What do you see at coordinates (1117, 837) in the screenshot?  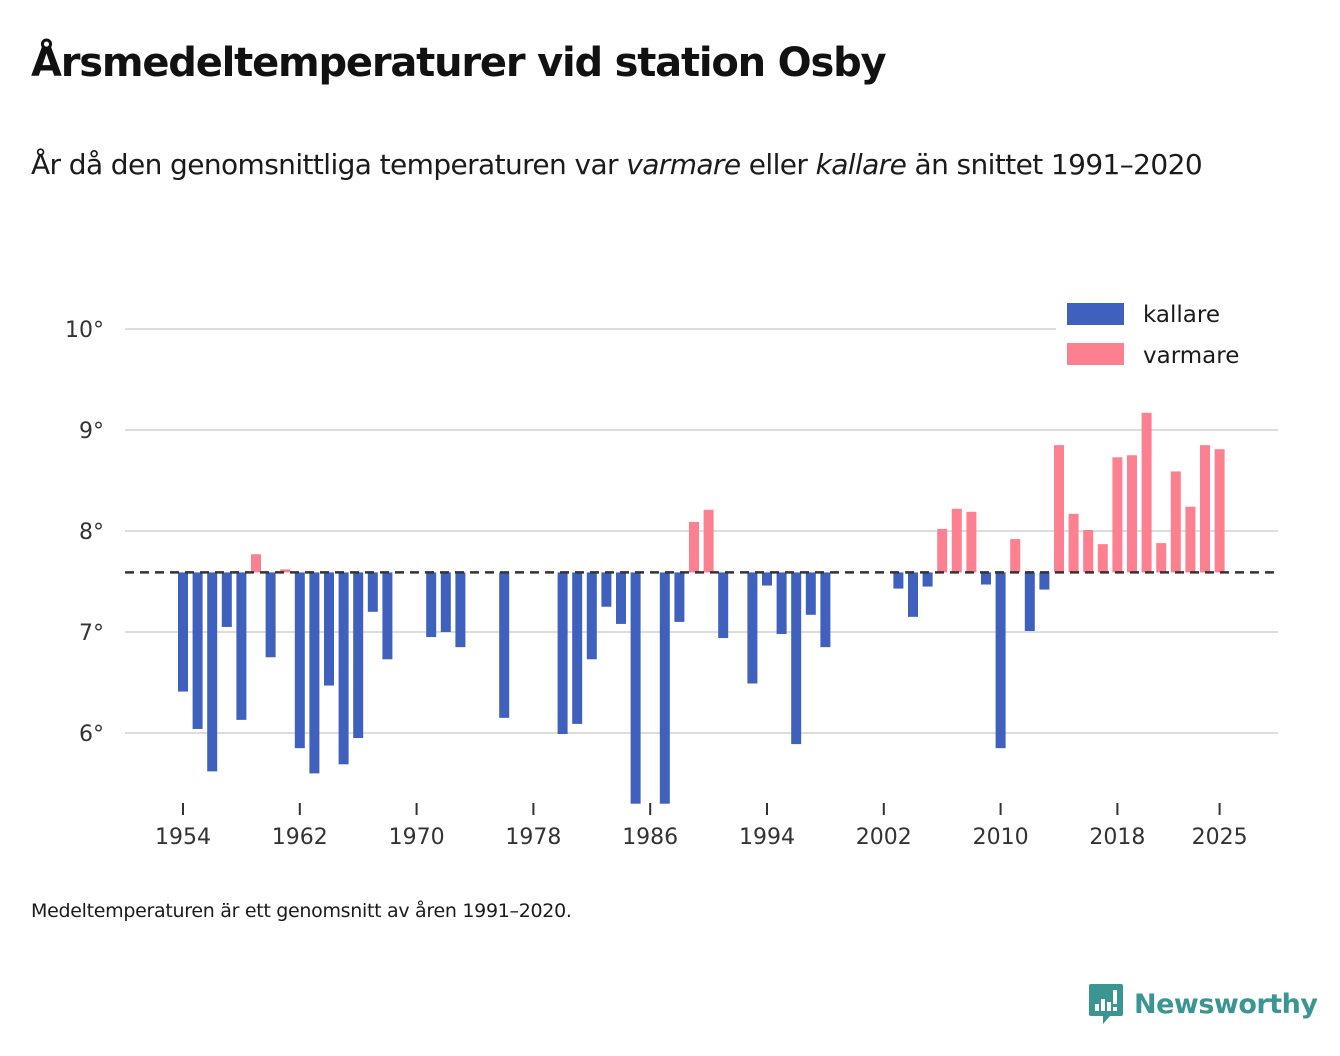 I see `x-tick-label: 2018` at bounding box center [1117, 837].